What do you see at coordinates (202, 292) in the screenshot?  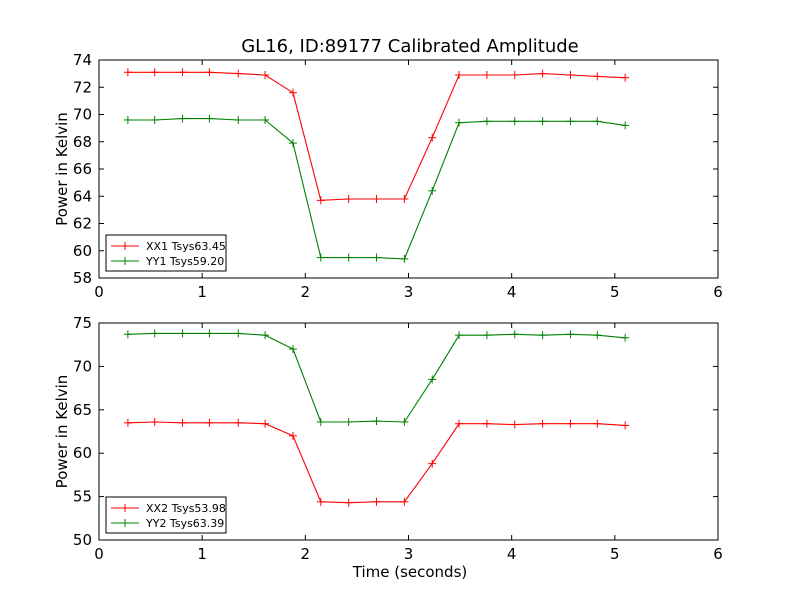 I see `x-tick-label: 1` at bounding box center [202, 292].